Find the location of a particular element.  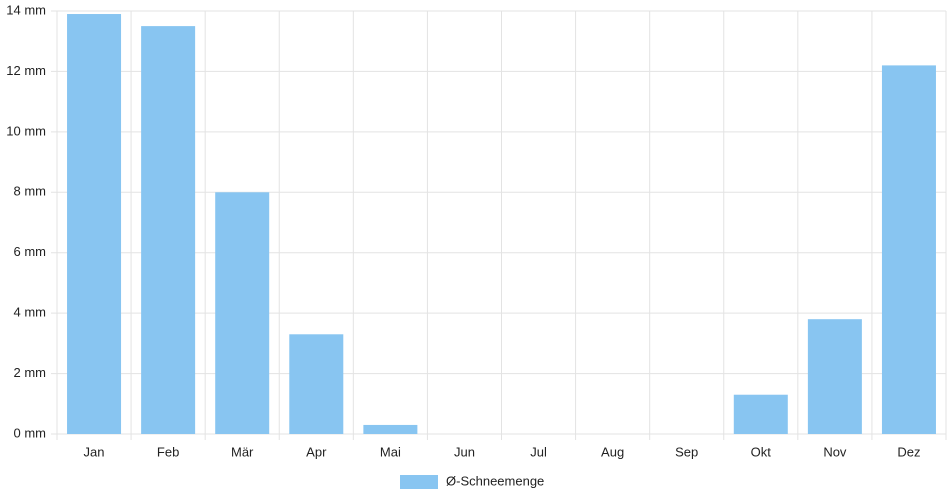

legend-swatch is located at coordinates (419, 482).